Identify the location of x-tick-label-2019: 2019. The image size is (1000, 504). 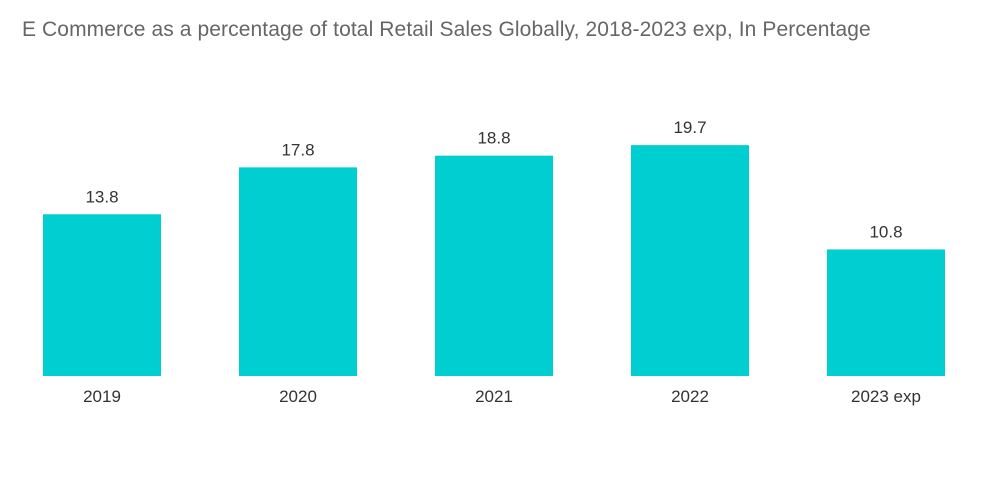
(102, 396).